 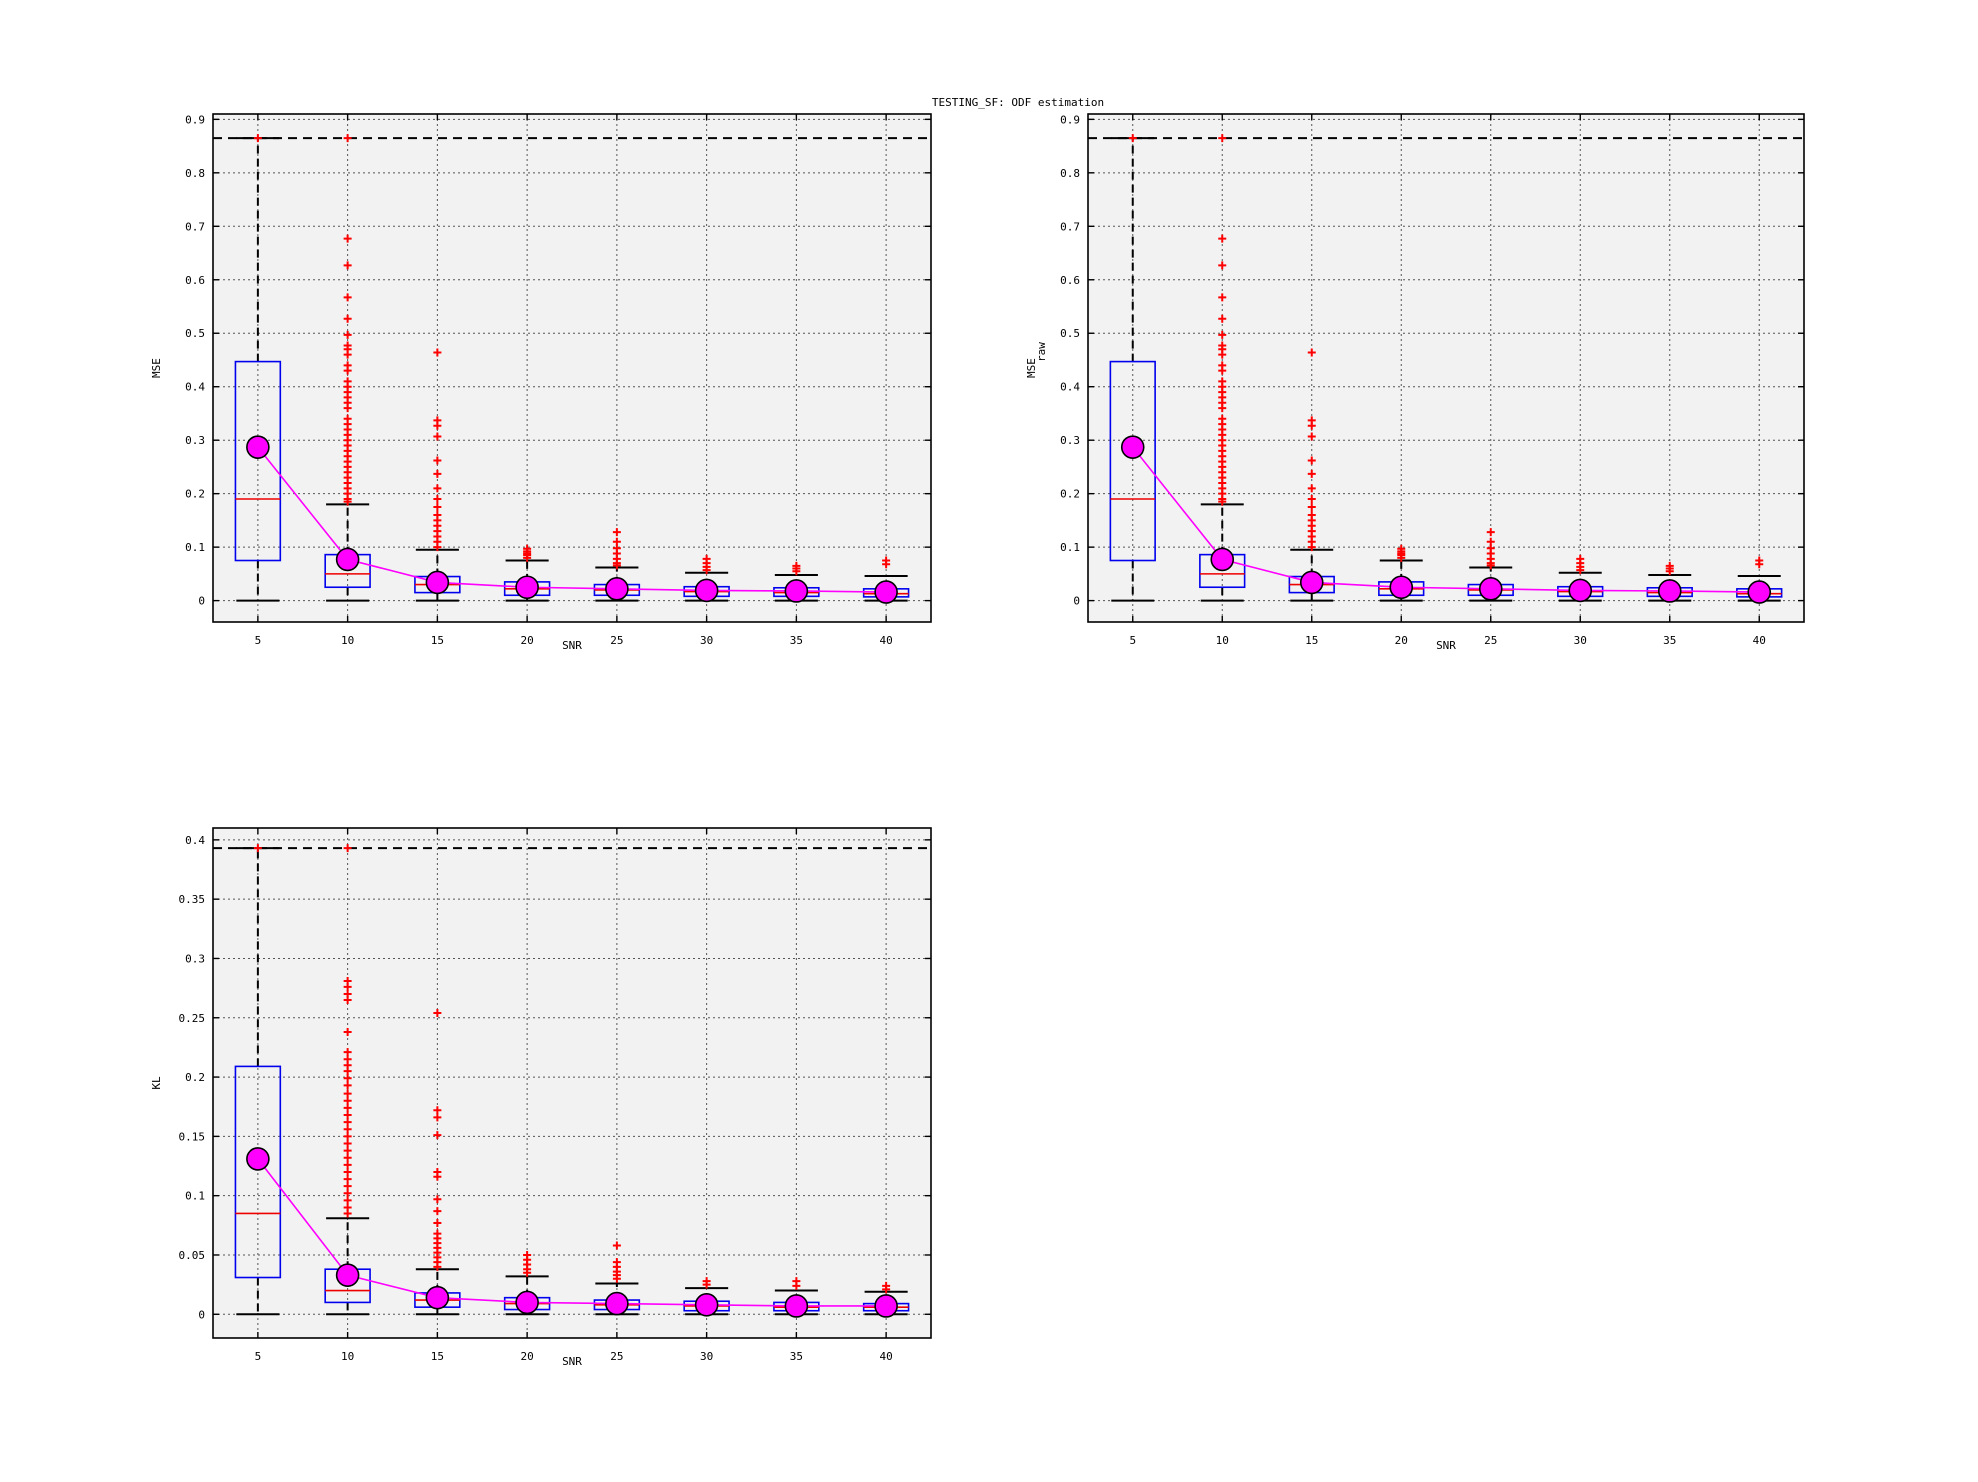 I want to click on y-tick-label: 0, so click(x=201, y=601).